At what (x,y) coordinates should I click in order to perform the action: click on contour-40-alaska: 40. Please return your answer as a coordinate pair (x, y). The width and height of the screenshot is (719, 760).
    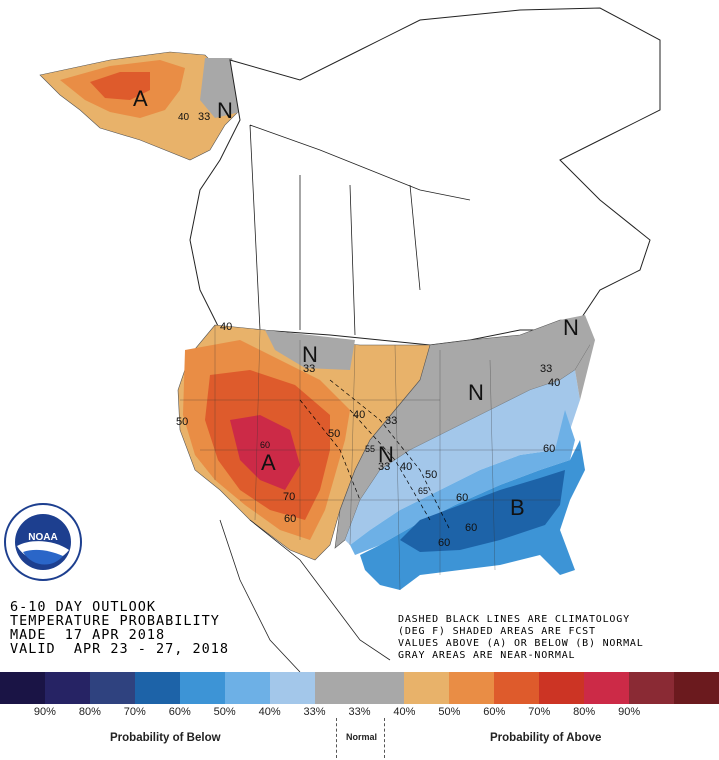
    Looking at the image, I should click on (184, 117).